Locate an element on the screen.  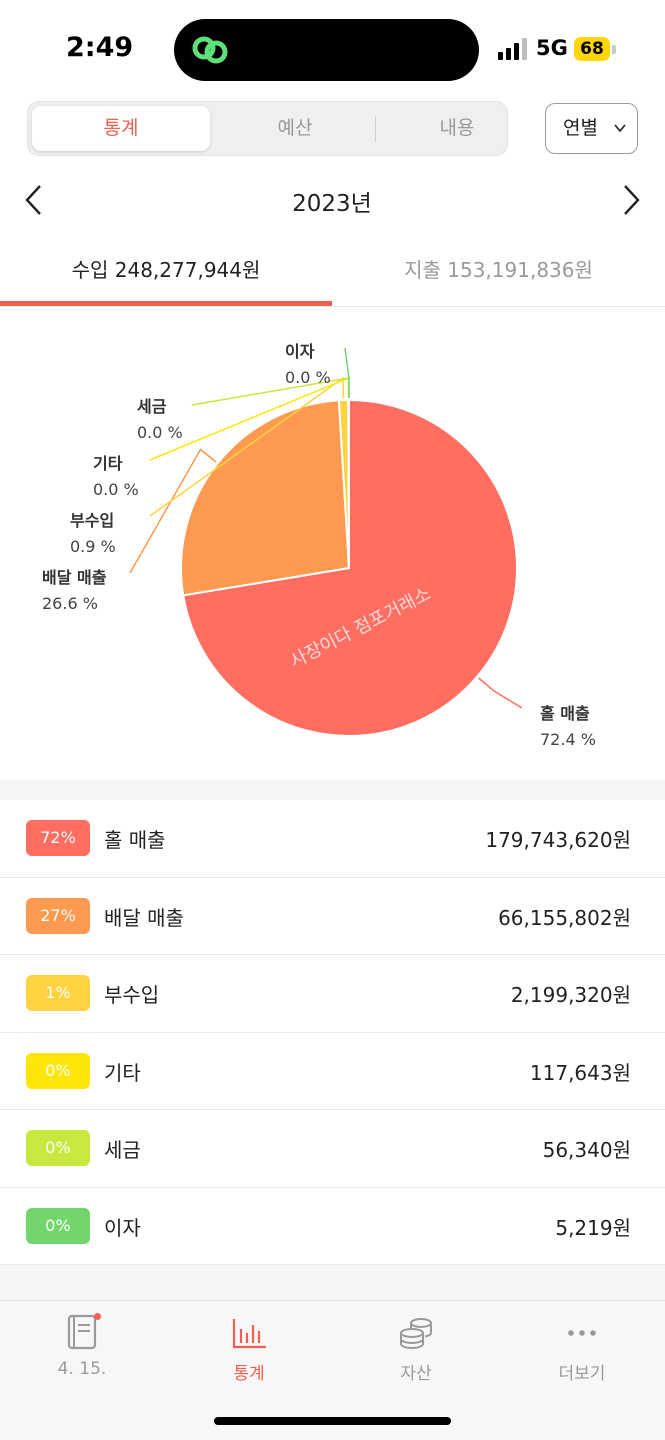
pie-label: 세금 is located at coordinates (152, 406).